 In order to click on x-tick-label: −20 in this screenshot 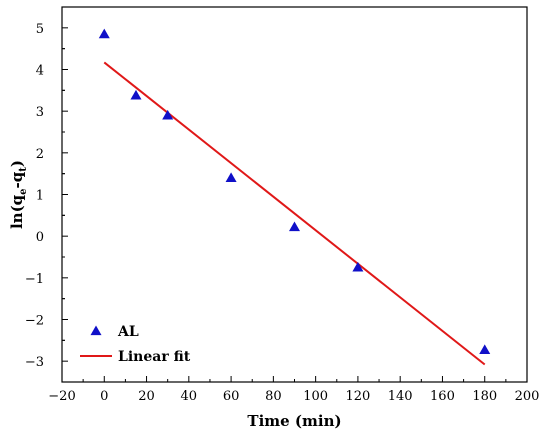, I will do `click(61, 396)`.